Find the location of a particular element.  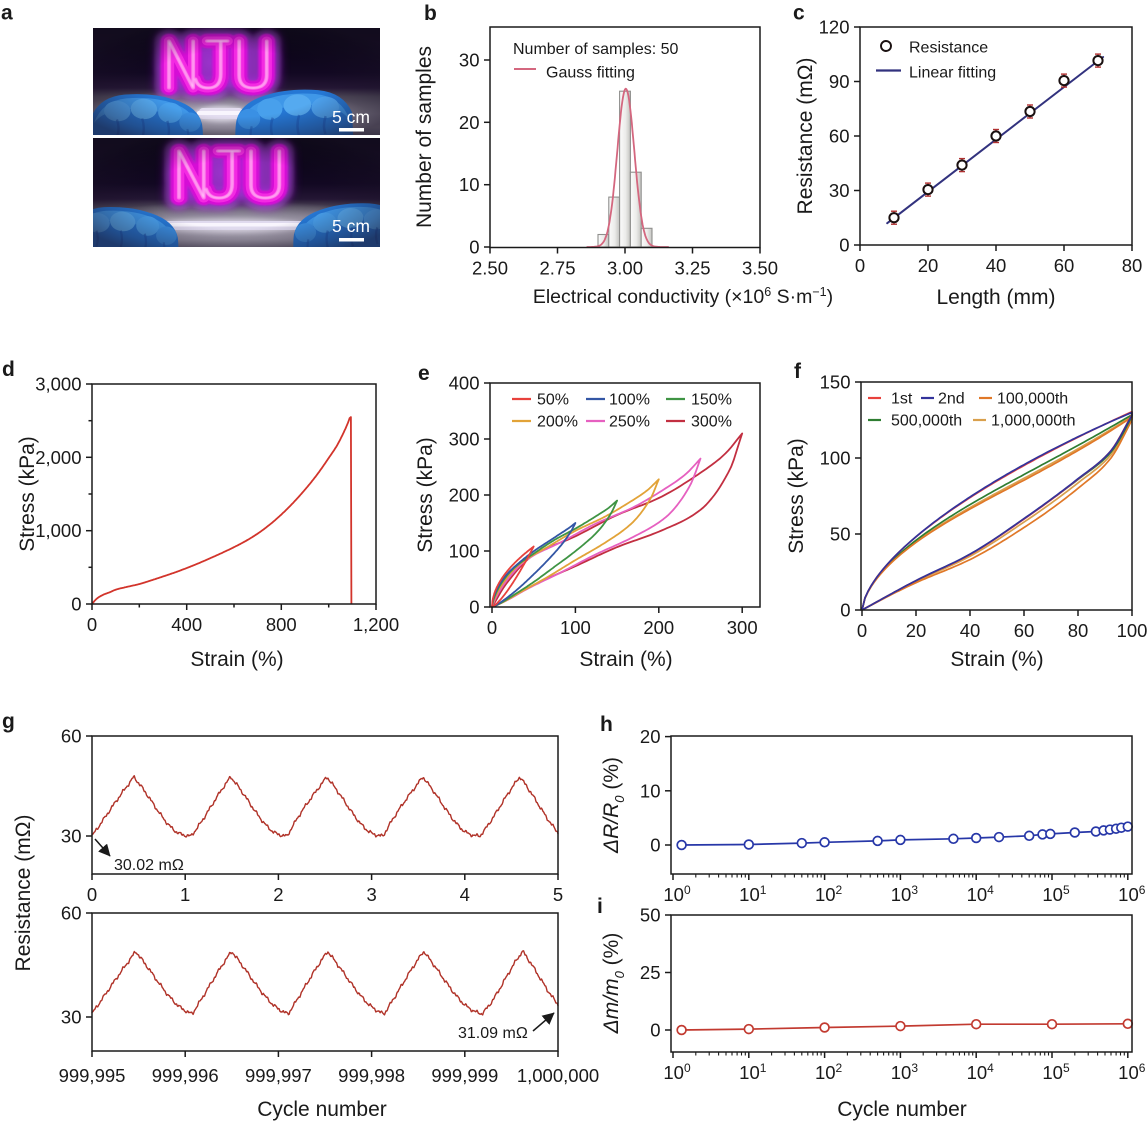

svg-text: 2.50 is located at coordinates (490, 268).